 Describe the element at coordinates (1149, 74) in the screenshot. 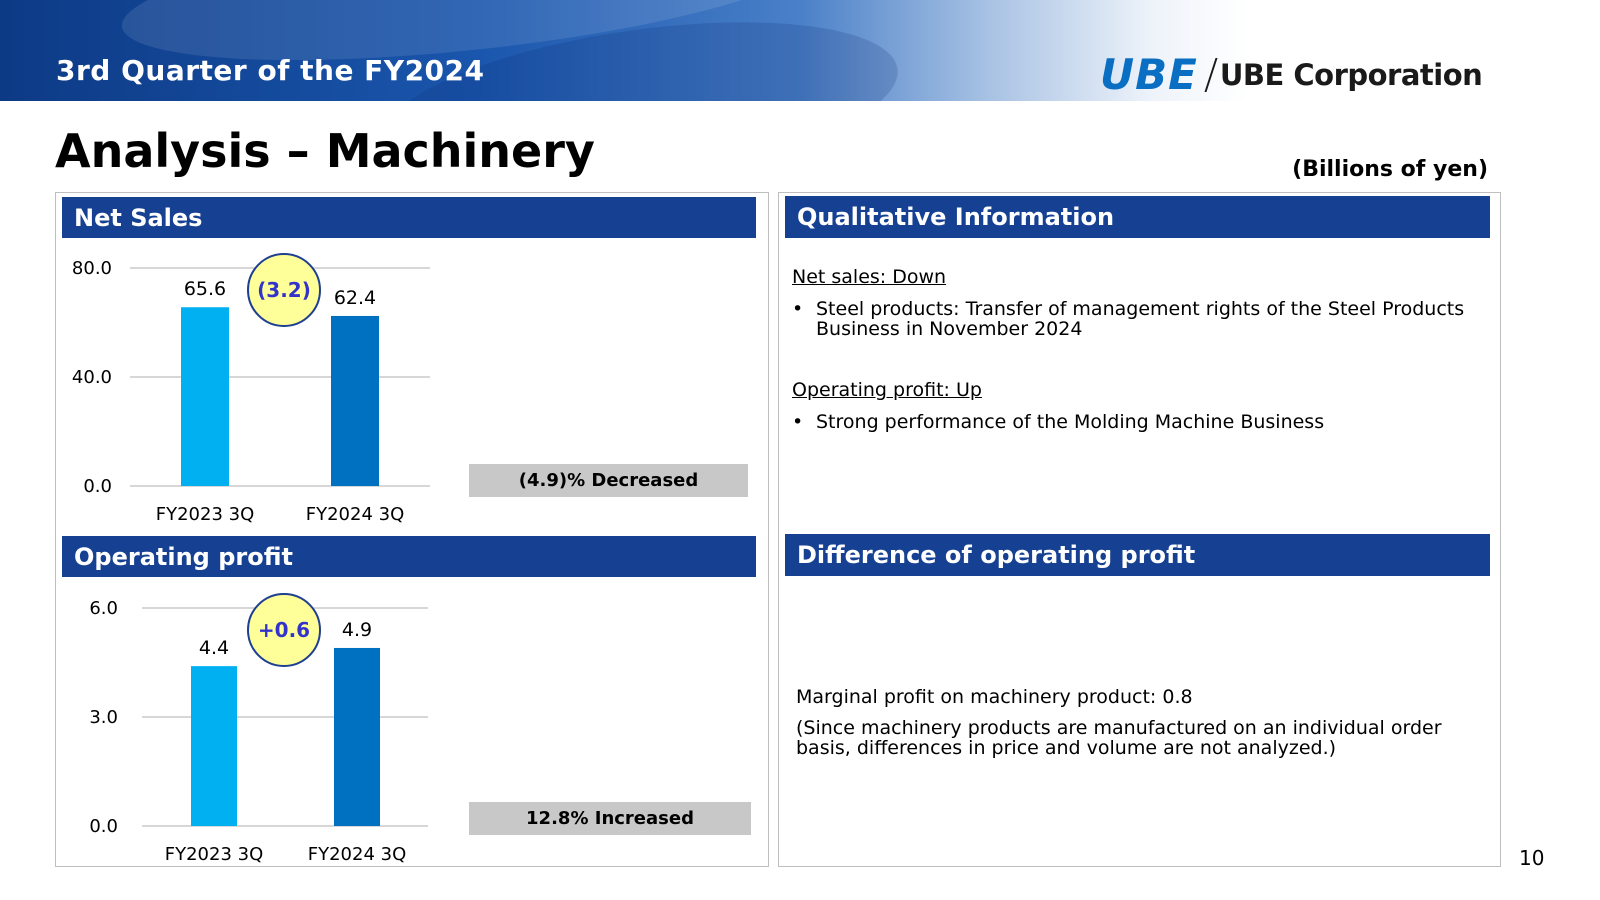

I see `ube-logo-mark: UBE` at that location.